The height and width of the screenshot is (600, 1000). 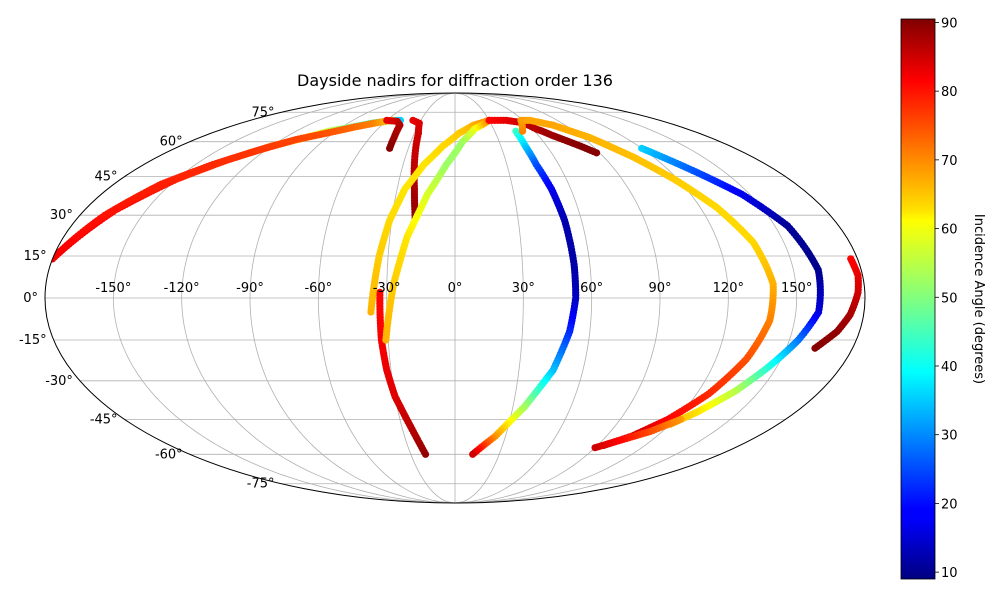 What do you see at coordinates (949, 367) in the screenshot?
I see `colorbar-tick-label: 40` at bounding box center [949, 367].